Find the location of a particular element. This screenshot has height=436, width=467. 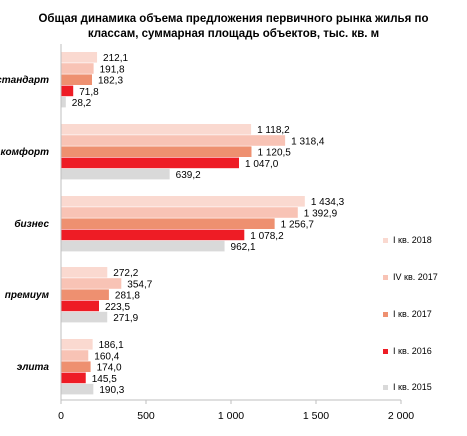

data-label: 1 078,2 is located at coordinates (267, 236).